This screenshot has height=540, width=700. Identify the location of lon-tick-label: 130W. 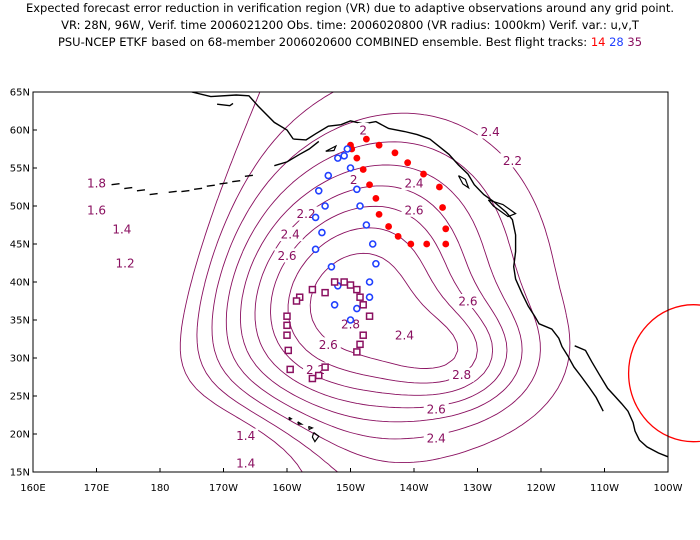
(477, 488).